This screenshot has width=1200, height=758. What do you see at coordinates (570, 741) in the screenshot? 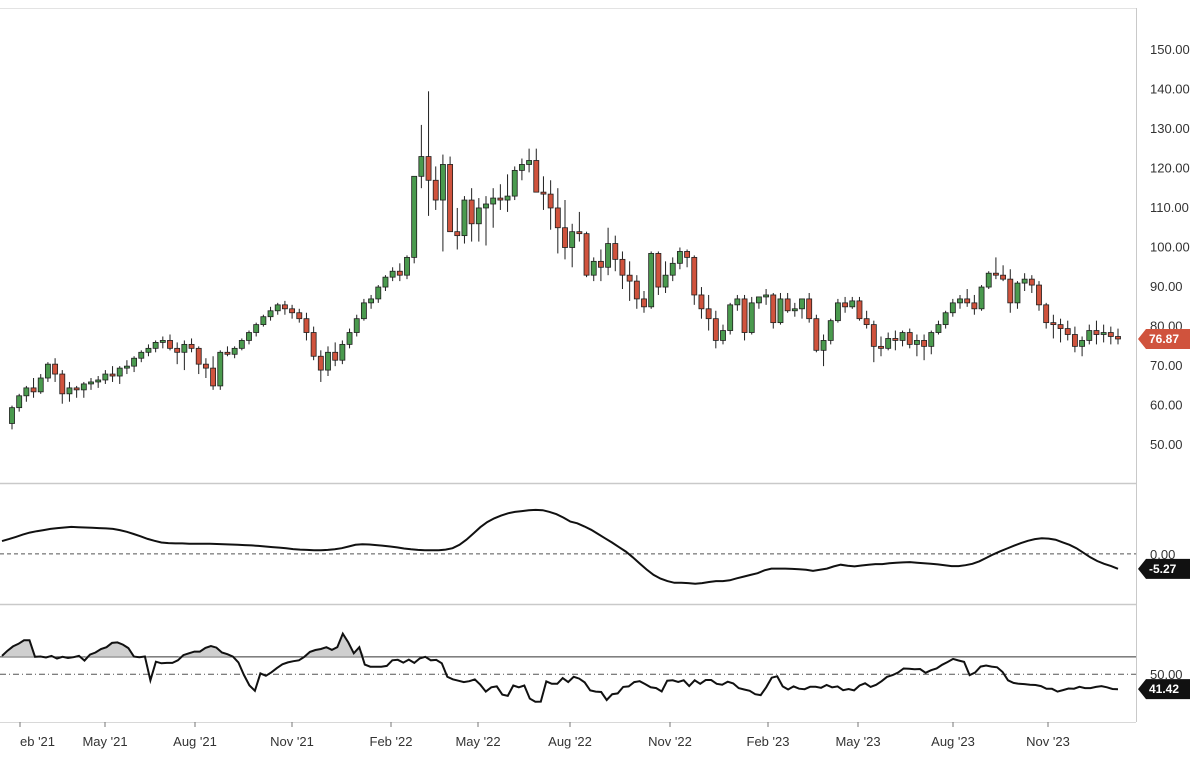
I see `time-tick-label: Aug '22` at bounding box center [570, 741].